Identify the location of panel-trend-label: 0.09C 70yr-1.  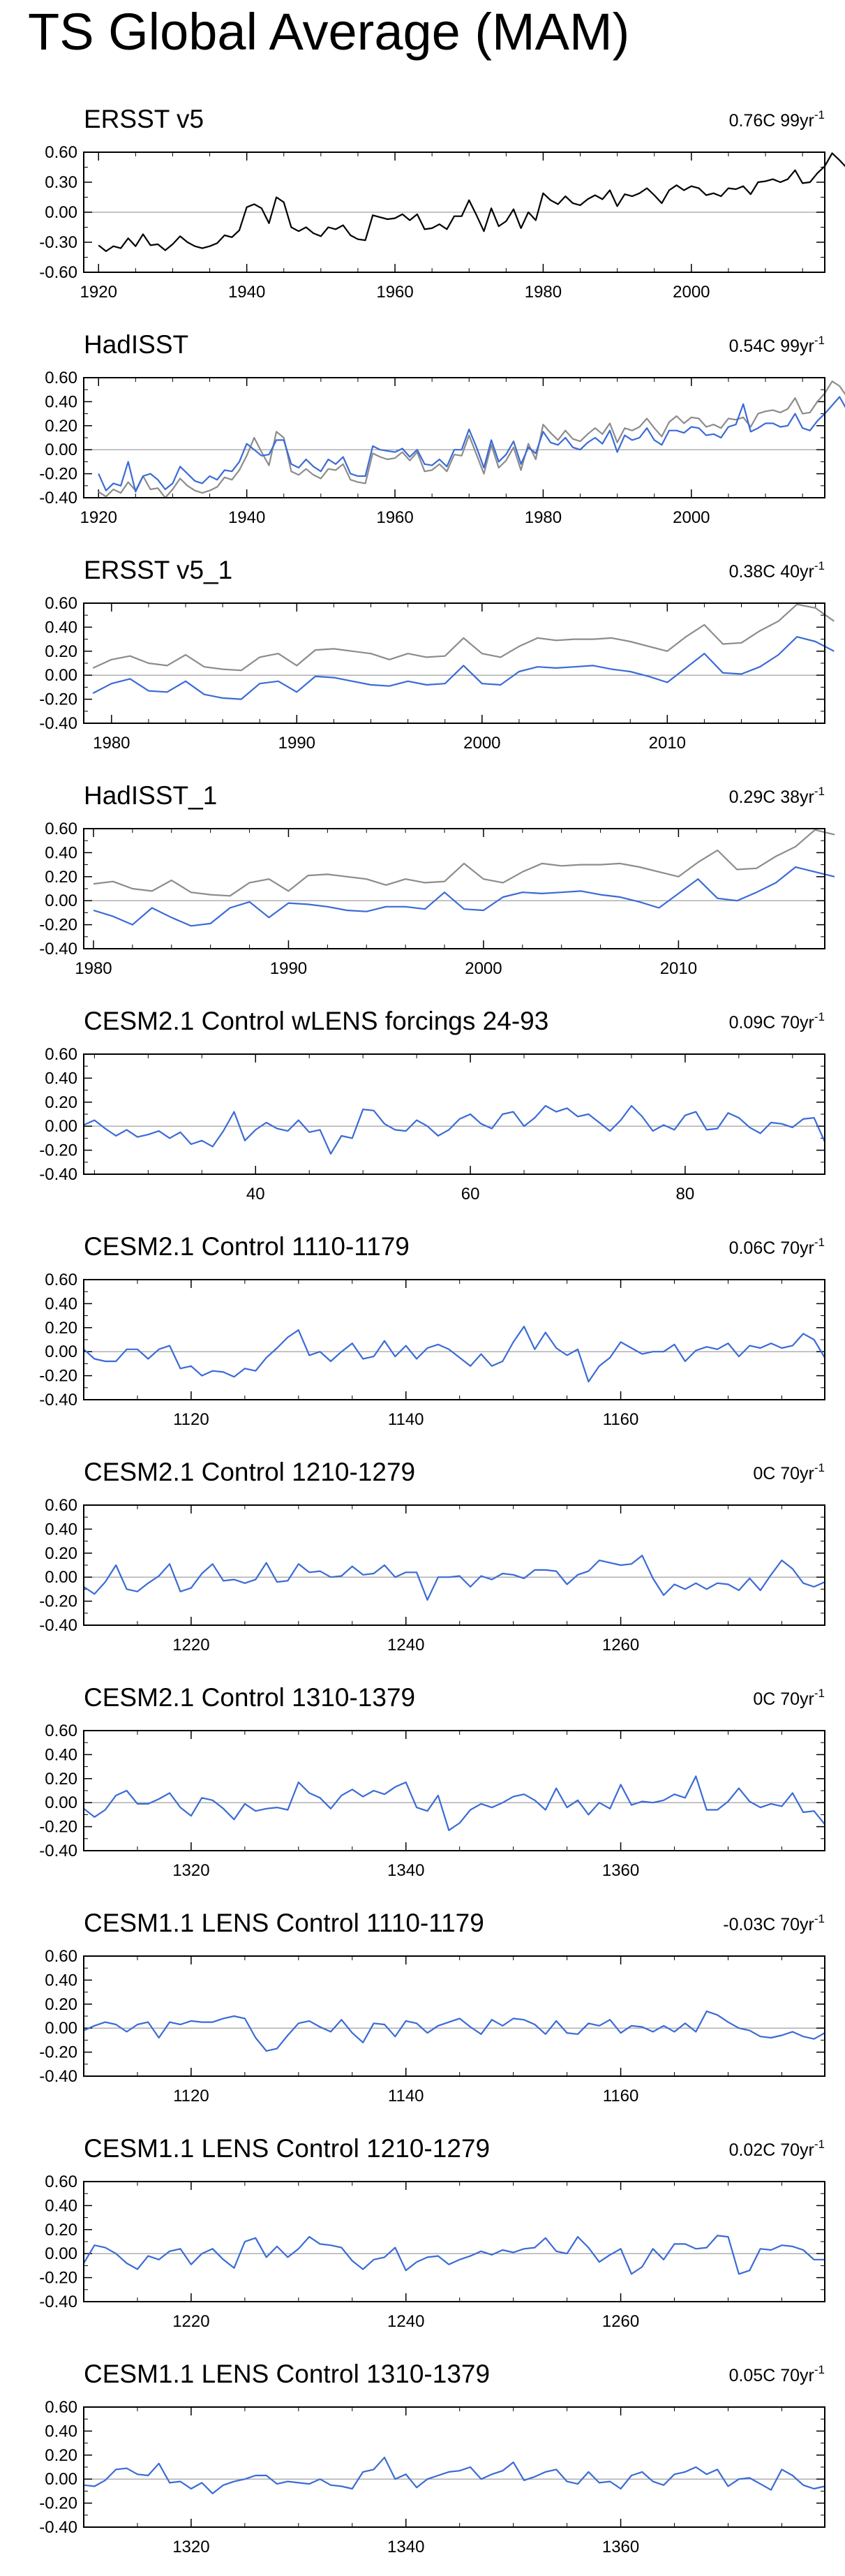
(777, 1021).